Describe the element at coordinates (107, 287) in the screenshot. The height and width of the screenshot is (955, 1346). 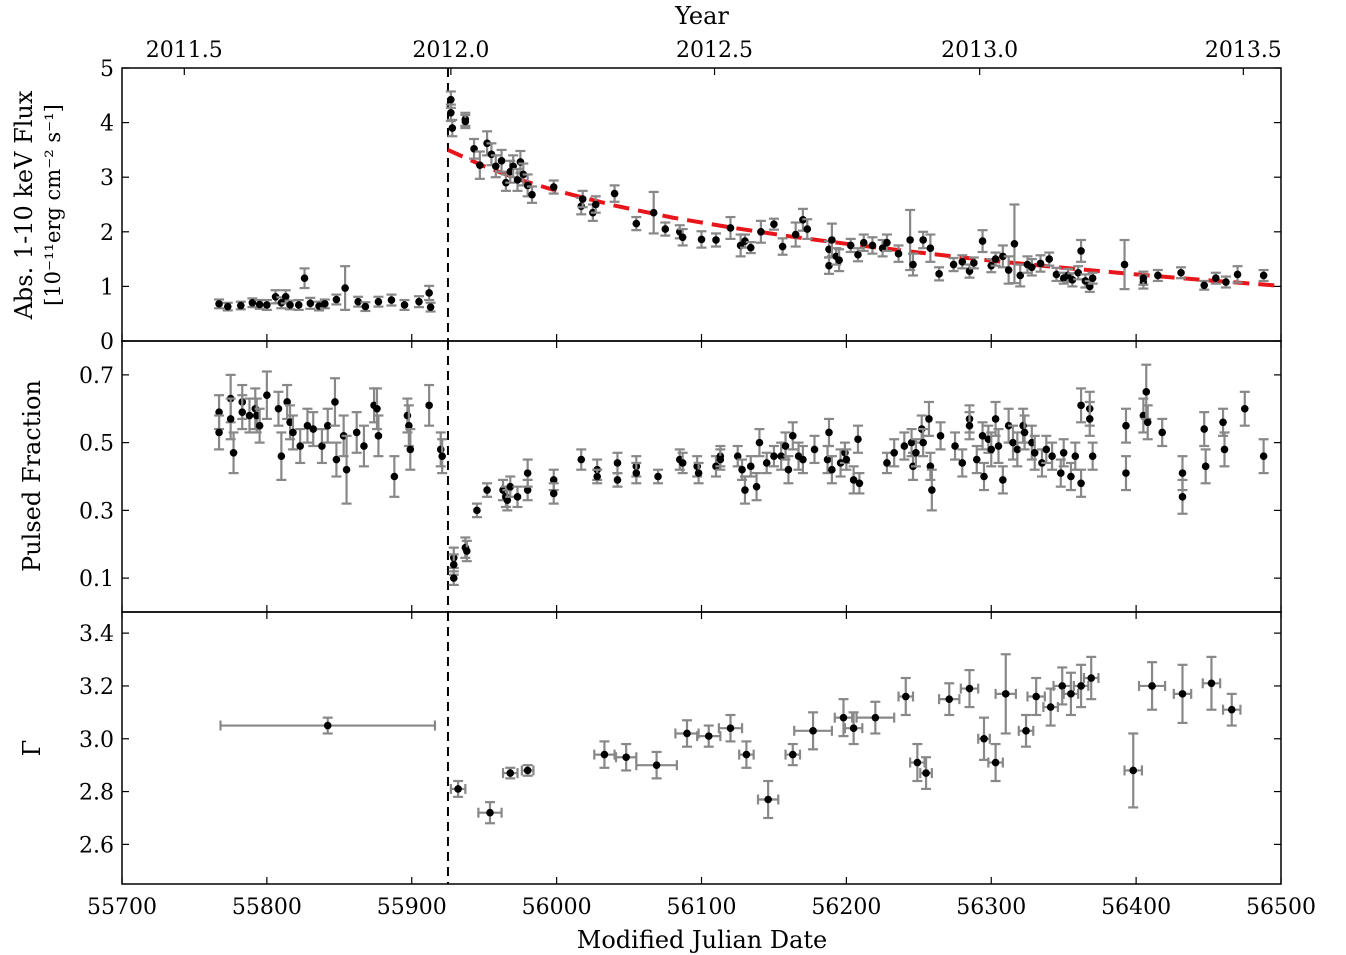
I see `y-tick-label: 1` at that location.